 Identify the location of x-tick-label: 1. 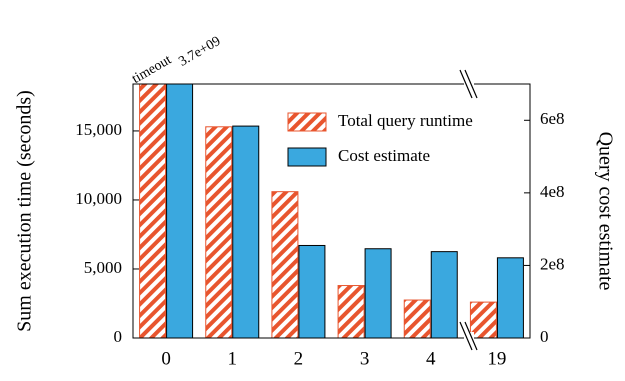
(233, 358).